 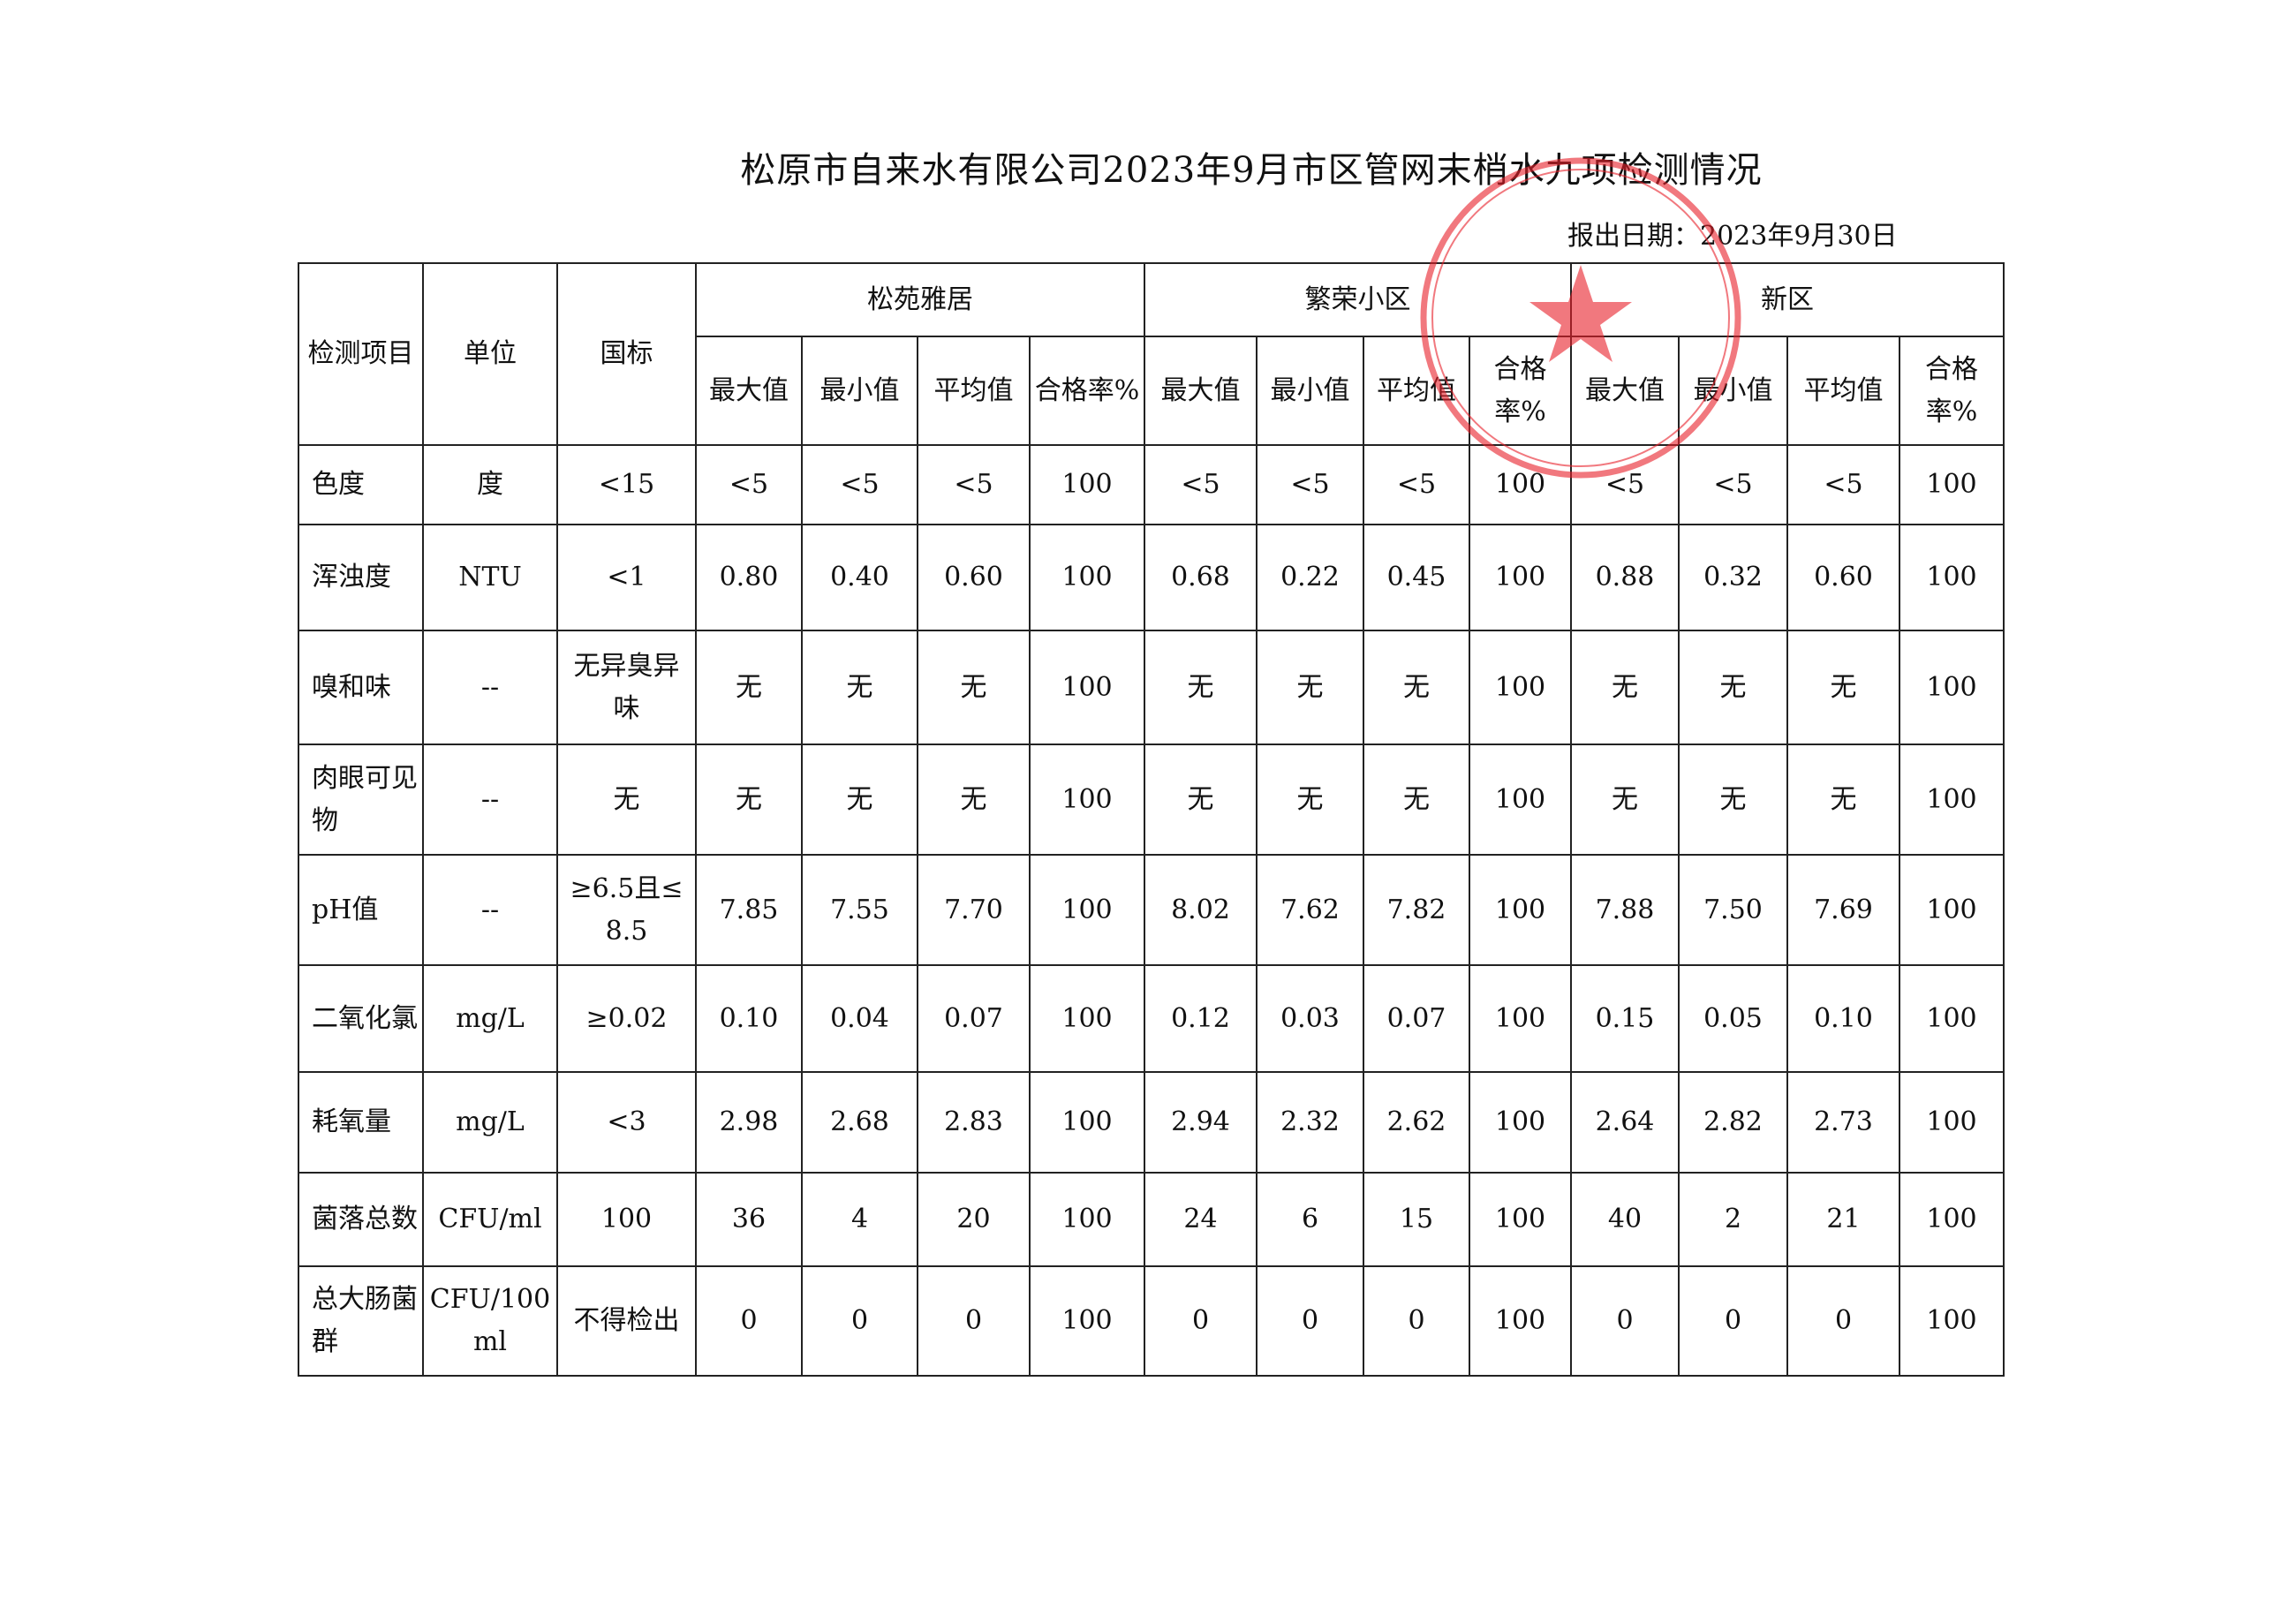 What do you see at coordinates (1843, 1122) in the screenshot?
I see `value-cell: 2.73` at bounding box center [1843, 1122].